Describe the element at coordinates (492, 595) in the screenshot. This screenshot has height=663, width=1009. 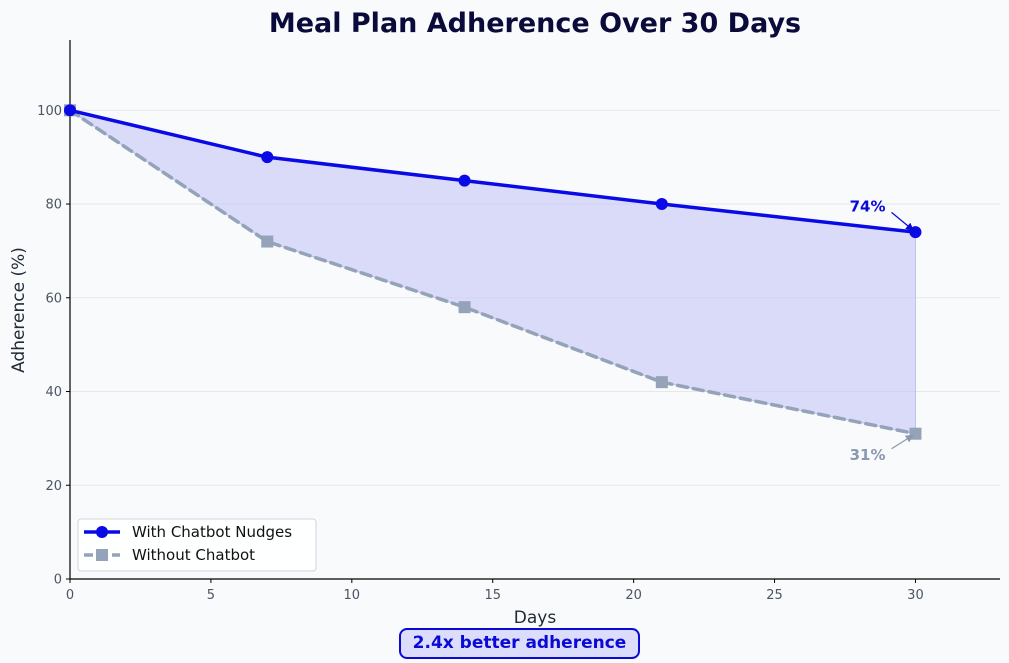
I see `x-tick-label: 15` at that location.